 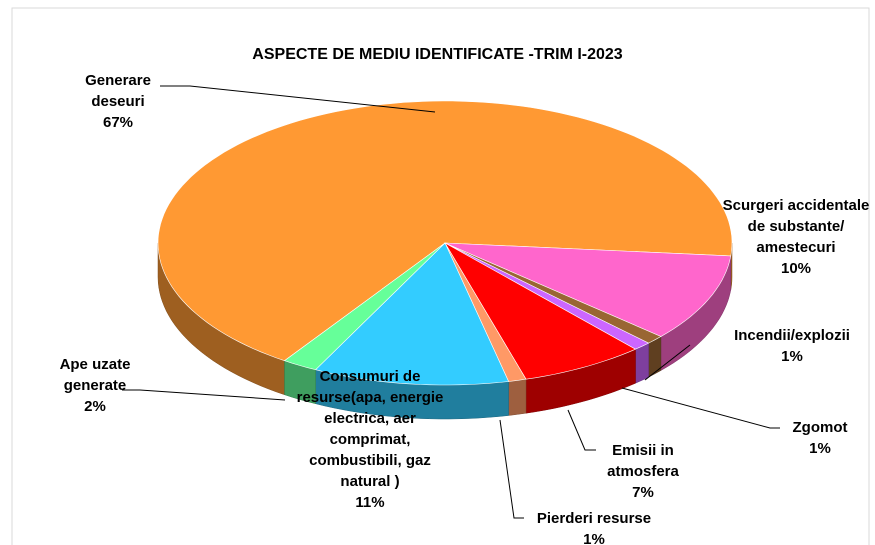 What do you see at coordinates (643, 492) in the screenshot?
I see `label-value: 7%` at bounding box center [643, 492].